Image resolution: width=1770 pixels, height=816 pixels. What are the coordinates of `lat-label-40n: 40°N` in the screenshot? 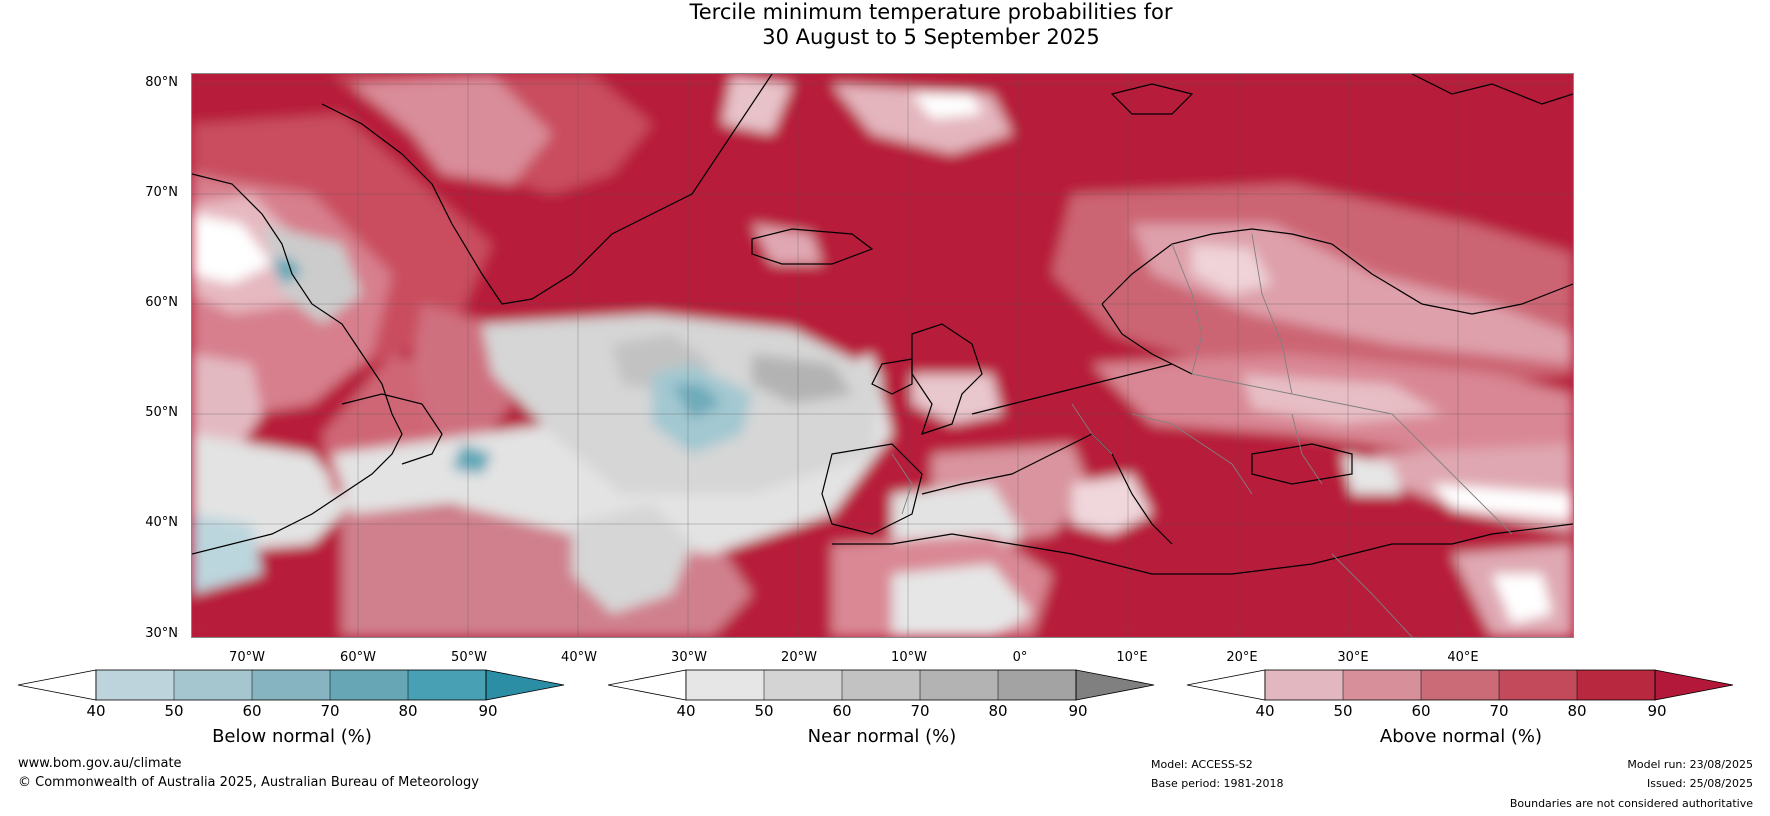 It's located at (161, 522).